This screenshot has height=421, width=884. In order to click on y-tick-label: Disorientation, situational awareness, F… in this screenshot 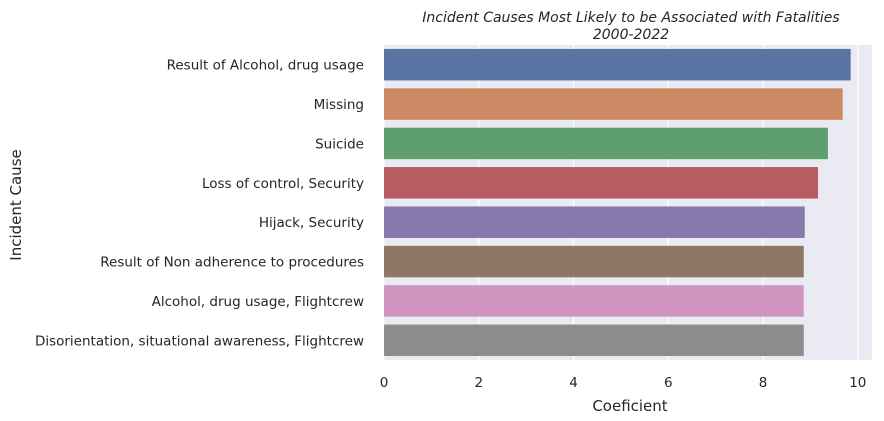, I will do `click(199, 341)`.